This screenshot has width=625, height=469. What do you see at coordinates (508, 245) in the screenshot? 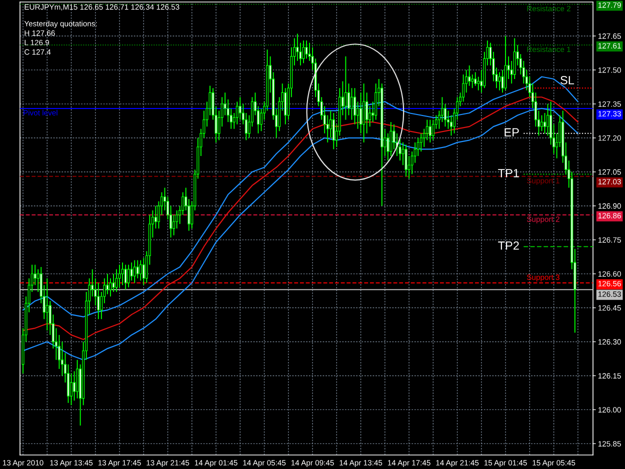
I see `series-label: TP2` at bounding box center [508, 245].